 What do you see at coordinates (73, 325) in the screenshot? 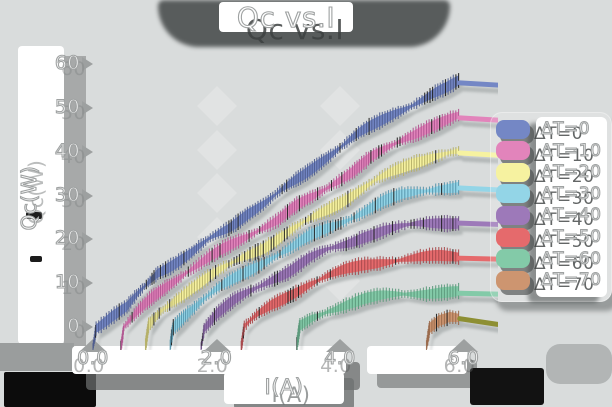
I see `y-tick-label: 0` at bounding box center [73, 325].